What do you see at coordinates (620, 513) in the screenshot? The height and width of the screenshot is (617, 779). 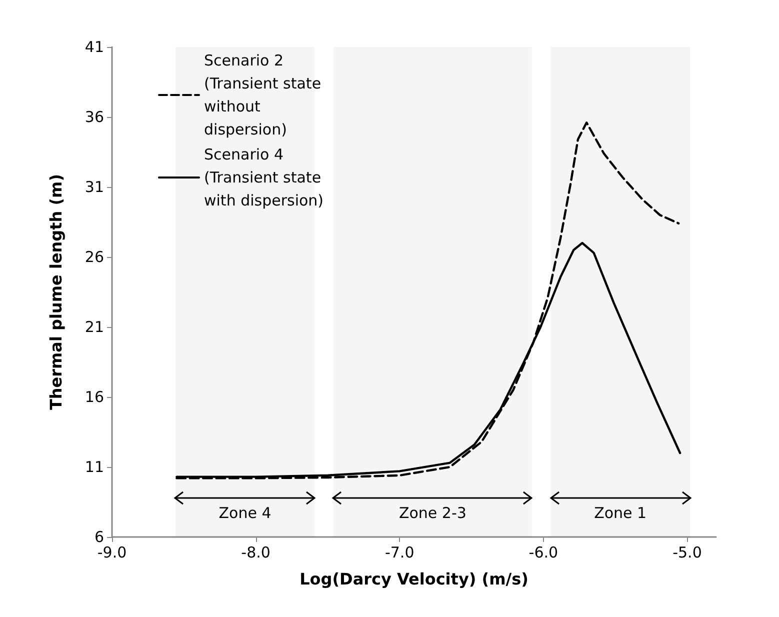 I see `band-label: Zone 1` at bounding box center [620, 513].